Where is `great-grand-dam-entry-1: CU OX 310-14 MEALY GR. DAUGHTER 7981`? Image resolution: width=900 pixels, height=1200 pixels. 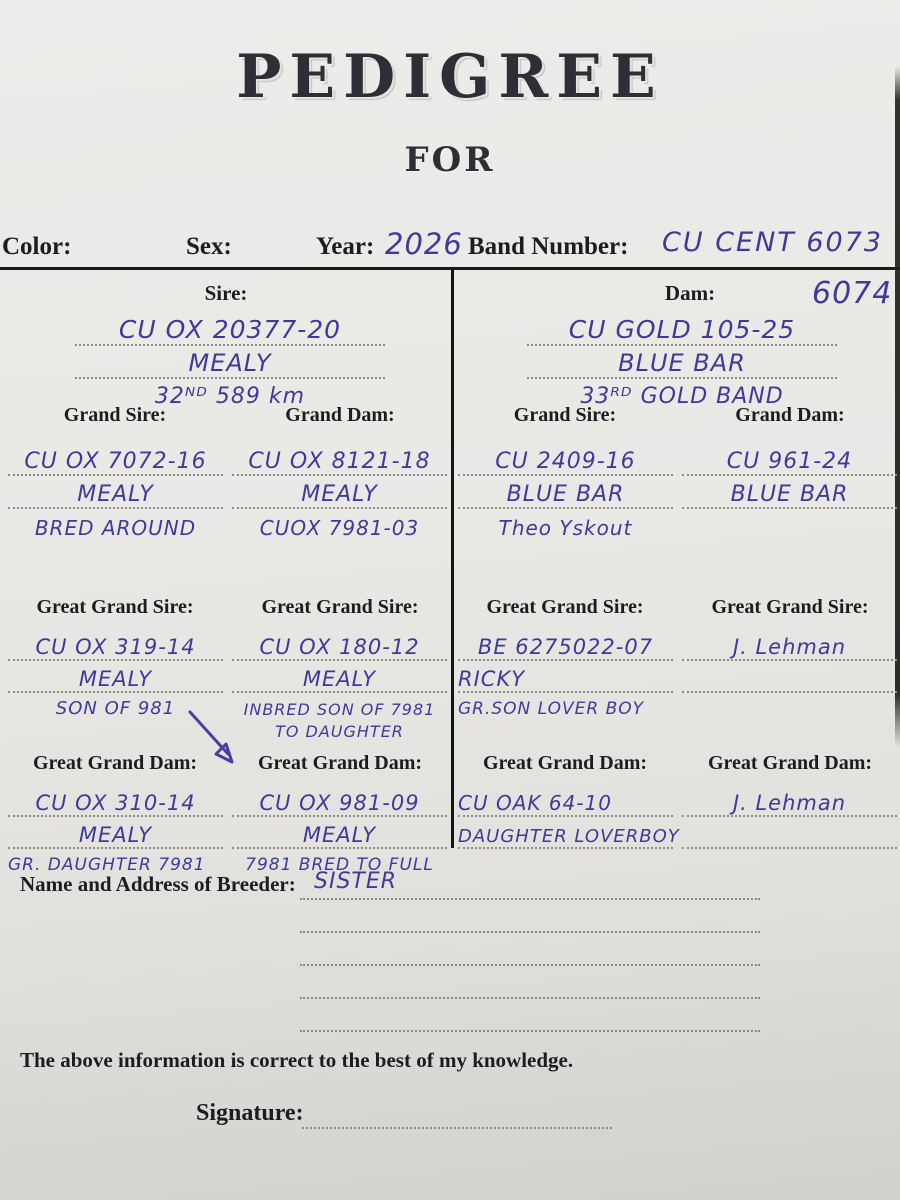 great-grand-dam-entry-1: CU OX 310-14 MEALY GR. DAUGHTER 7981 is located at coordinates (115, 828).